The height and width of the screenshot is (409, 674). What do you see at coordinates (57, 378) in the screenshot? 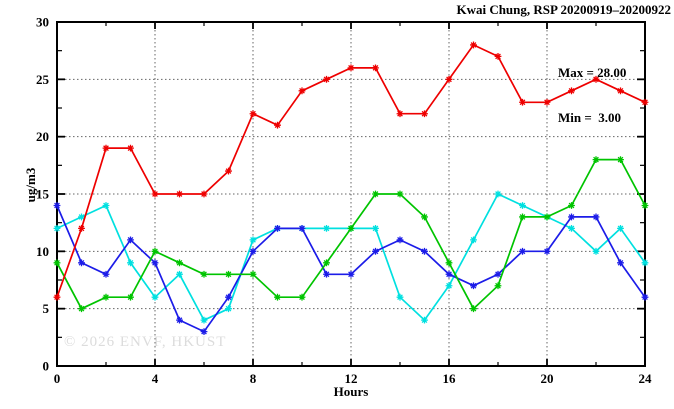
I see `x-tick-label: 0` at bounding box center [57, 378].